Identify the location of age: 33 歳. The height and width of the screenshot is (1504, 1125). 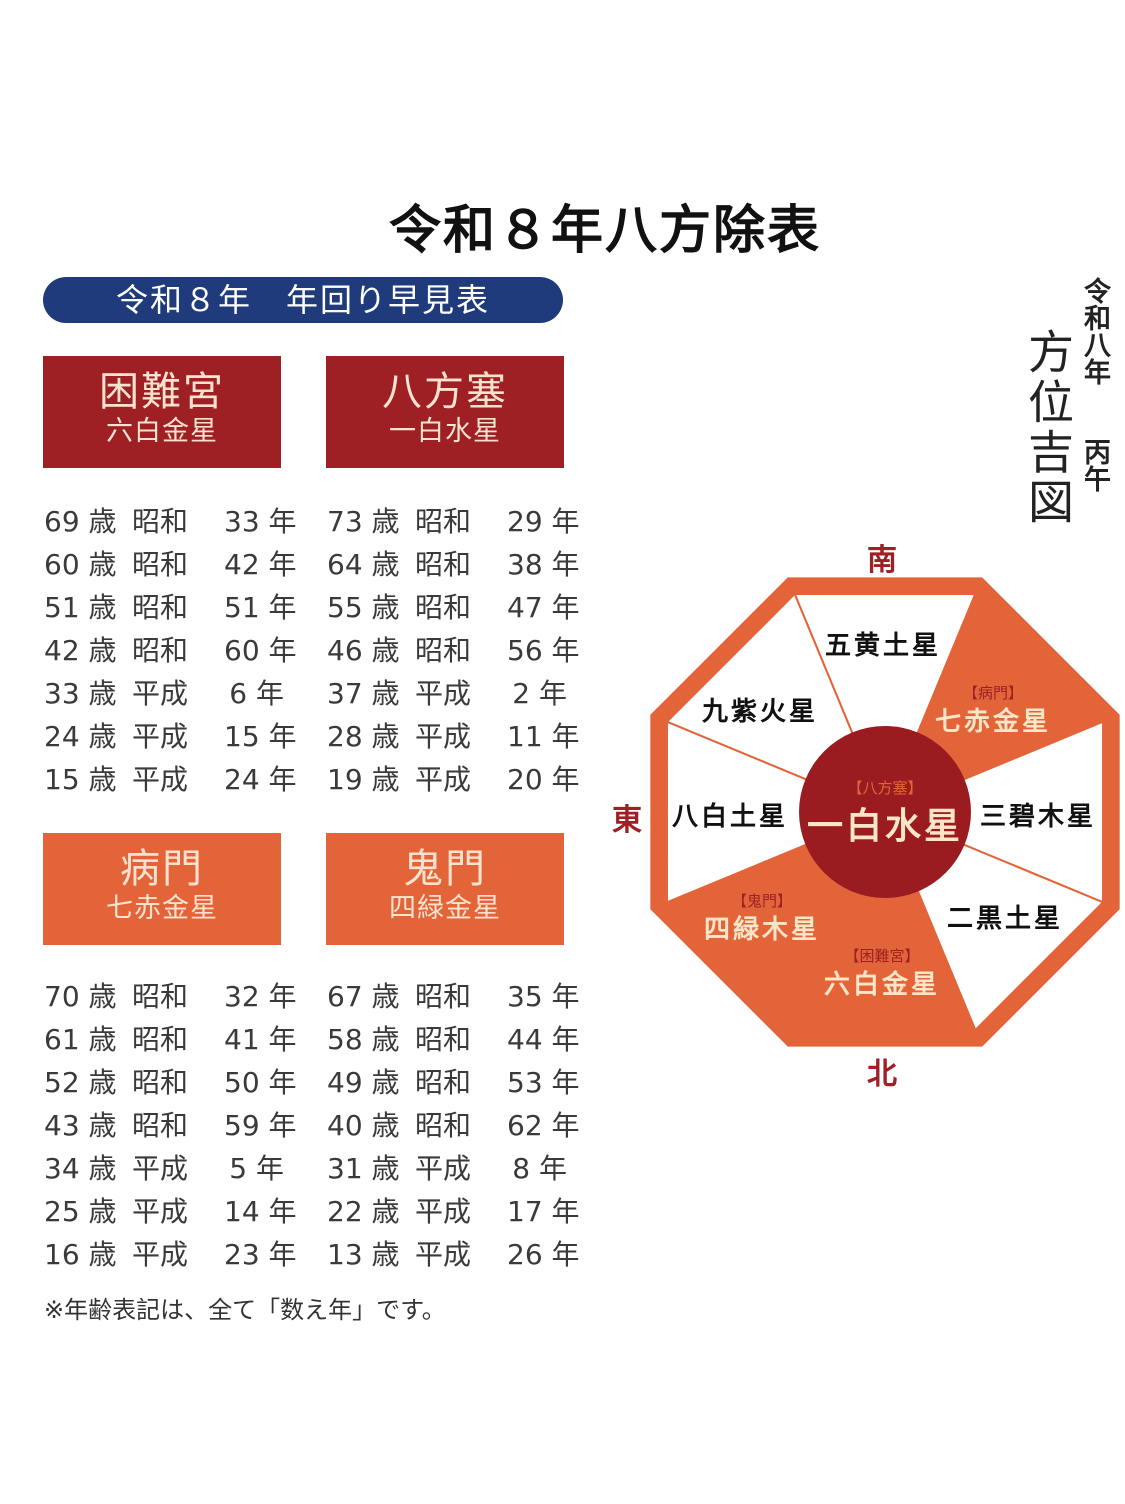
(80, 693).